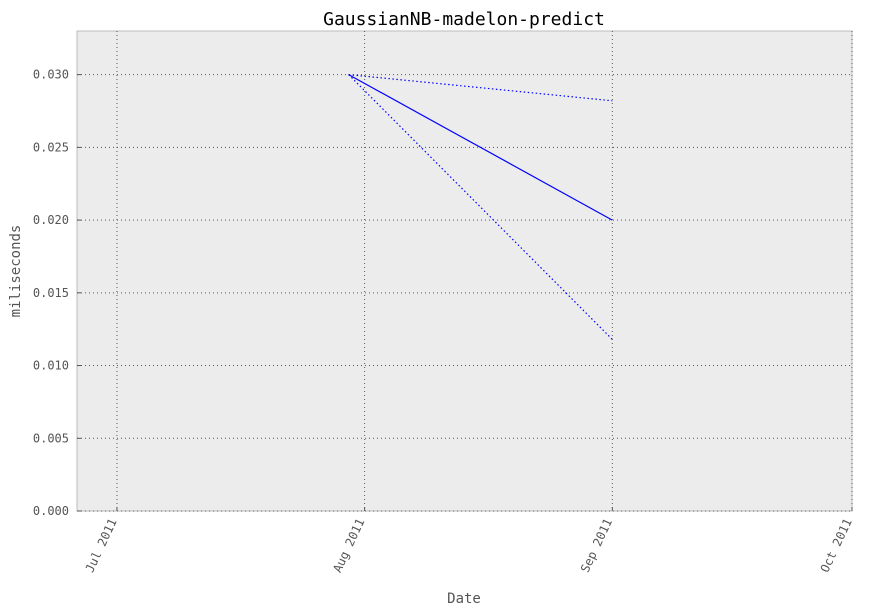 This screenshot has width=875, height=613. I want to click on y-tick-label: 0.000, so click(51, 511).